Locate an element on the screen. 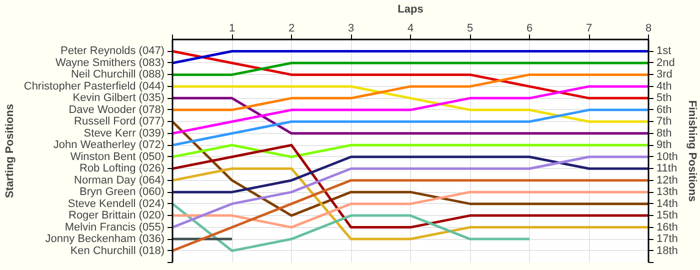 This screenshot has height=270, width=700. series-label: Steve Kendell (024) is located at coordinates (116, 204).